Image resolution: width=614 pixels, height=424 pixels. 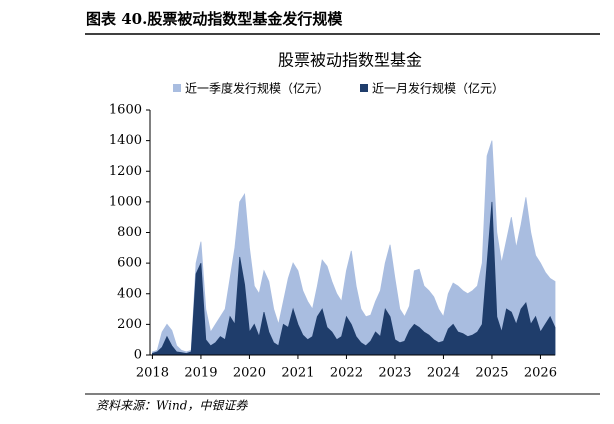 What do you see at coordinates (249, 373) in the screenshot?
I see `x-tick-label: 2020` at bounding box center [249, 373].